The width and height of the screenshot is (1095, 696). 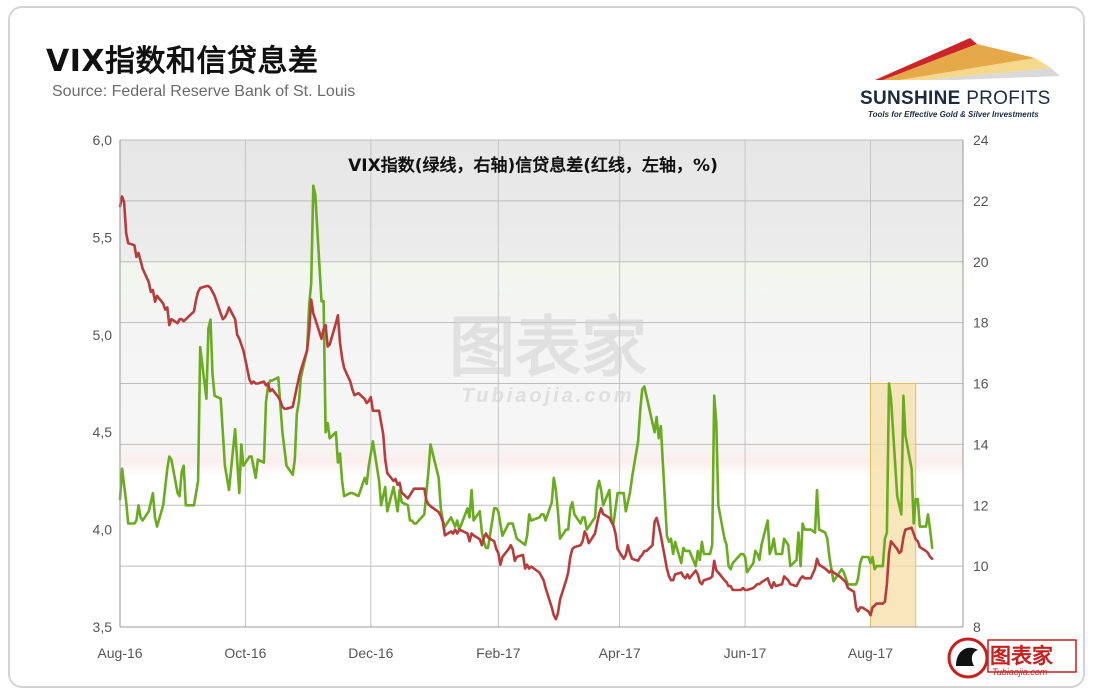 I want to click on y-left-tick-label: 3,5, so click(x=103, y=627).